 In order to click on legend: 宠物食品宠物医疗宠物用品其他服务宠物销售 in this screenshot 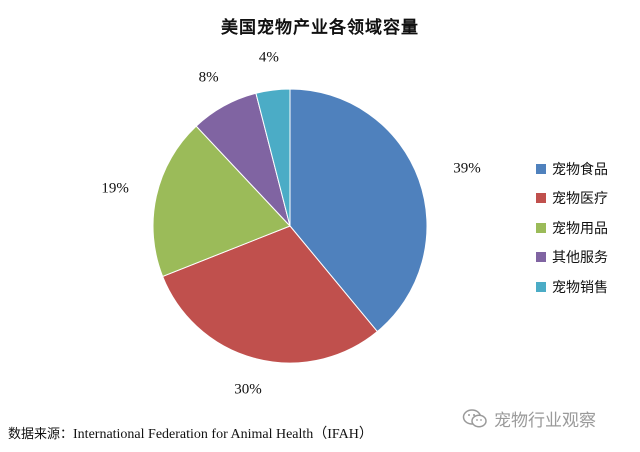, I will do `click(572, 228)`.